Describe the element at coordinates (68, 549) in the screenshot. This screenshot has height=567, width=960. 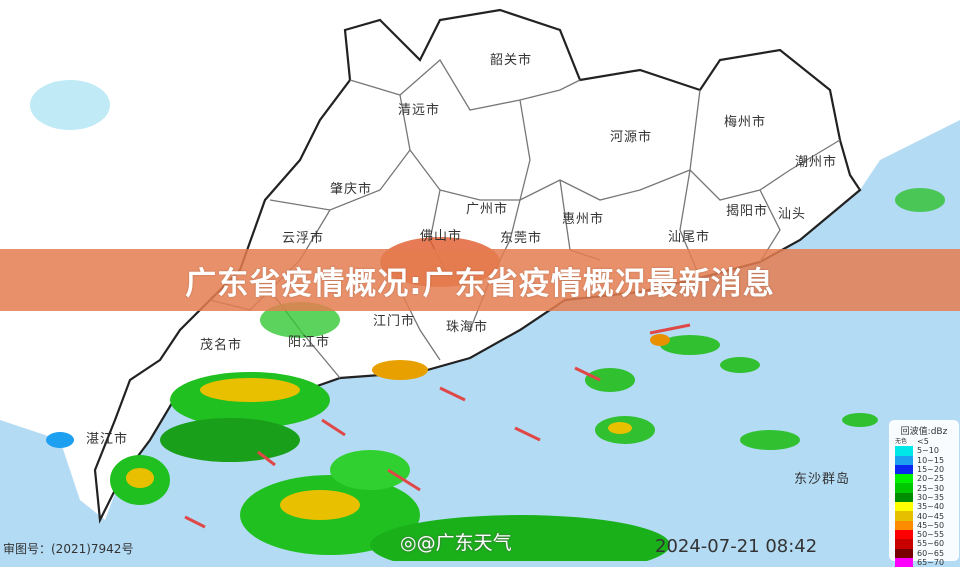
I see `map-approval-number: 审图号：(2021)7942号` at that location.